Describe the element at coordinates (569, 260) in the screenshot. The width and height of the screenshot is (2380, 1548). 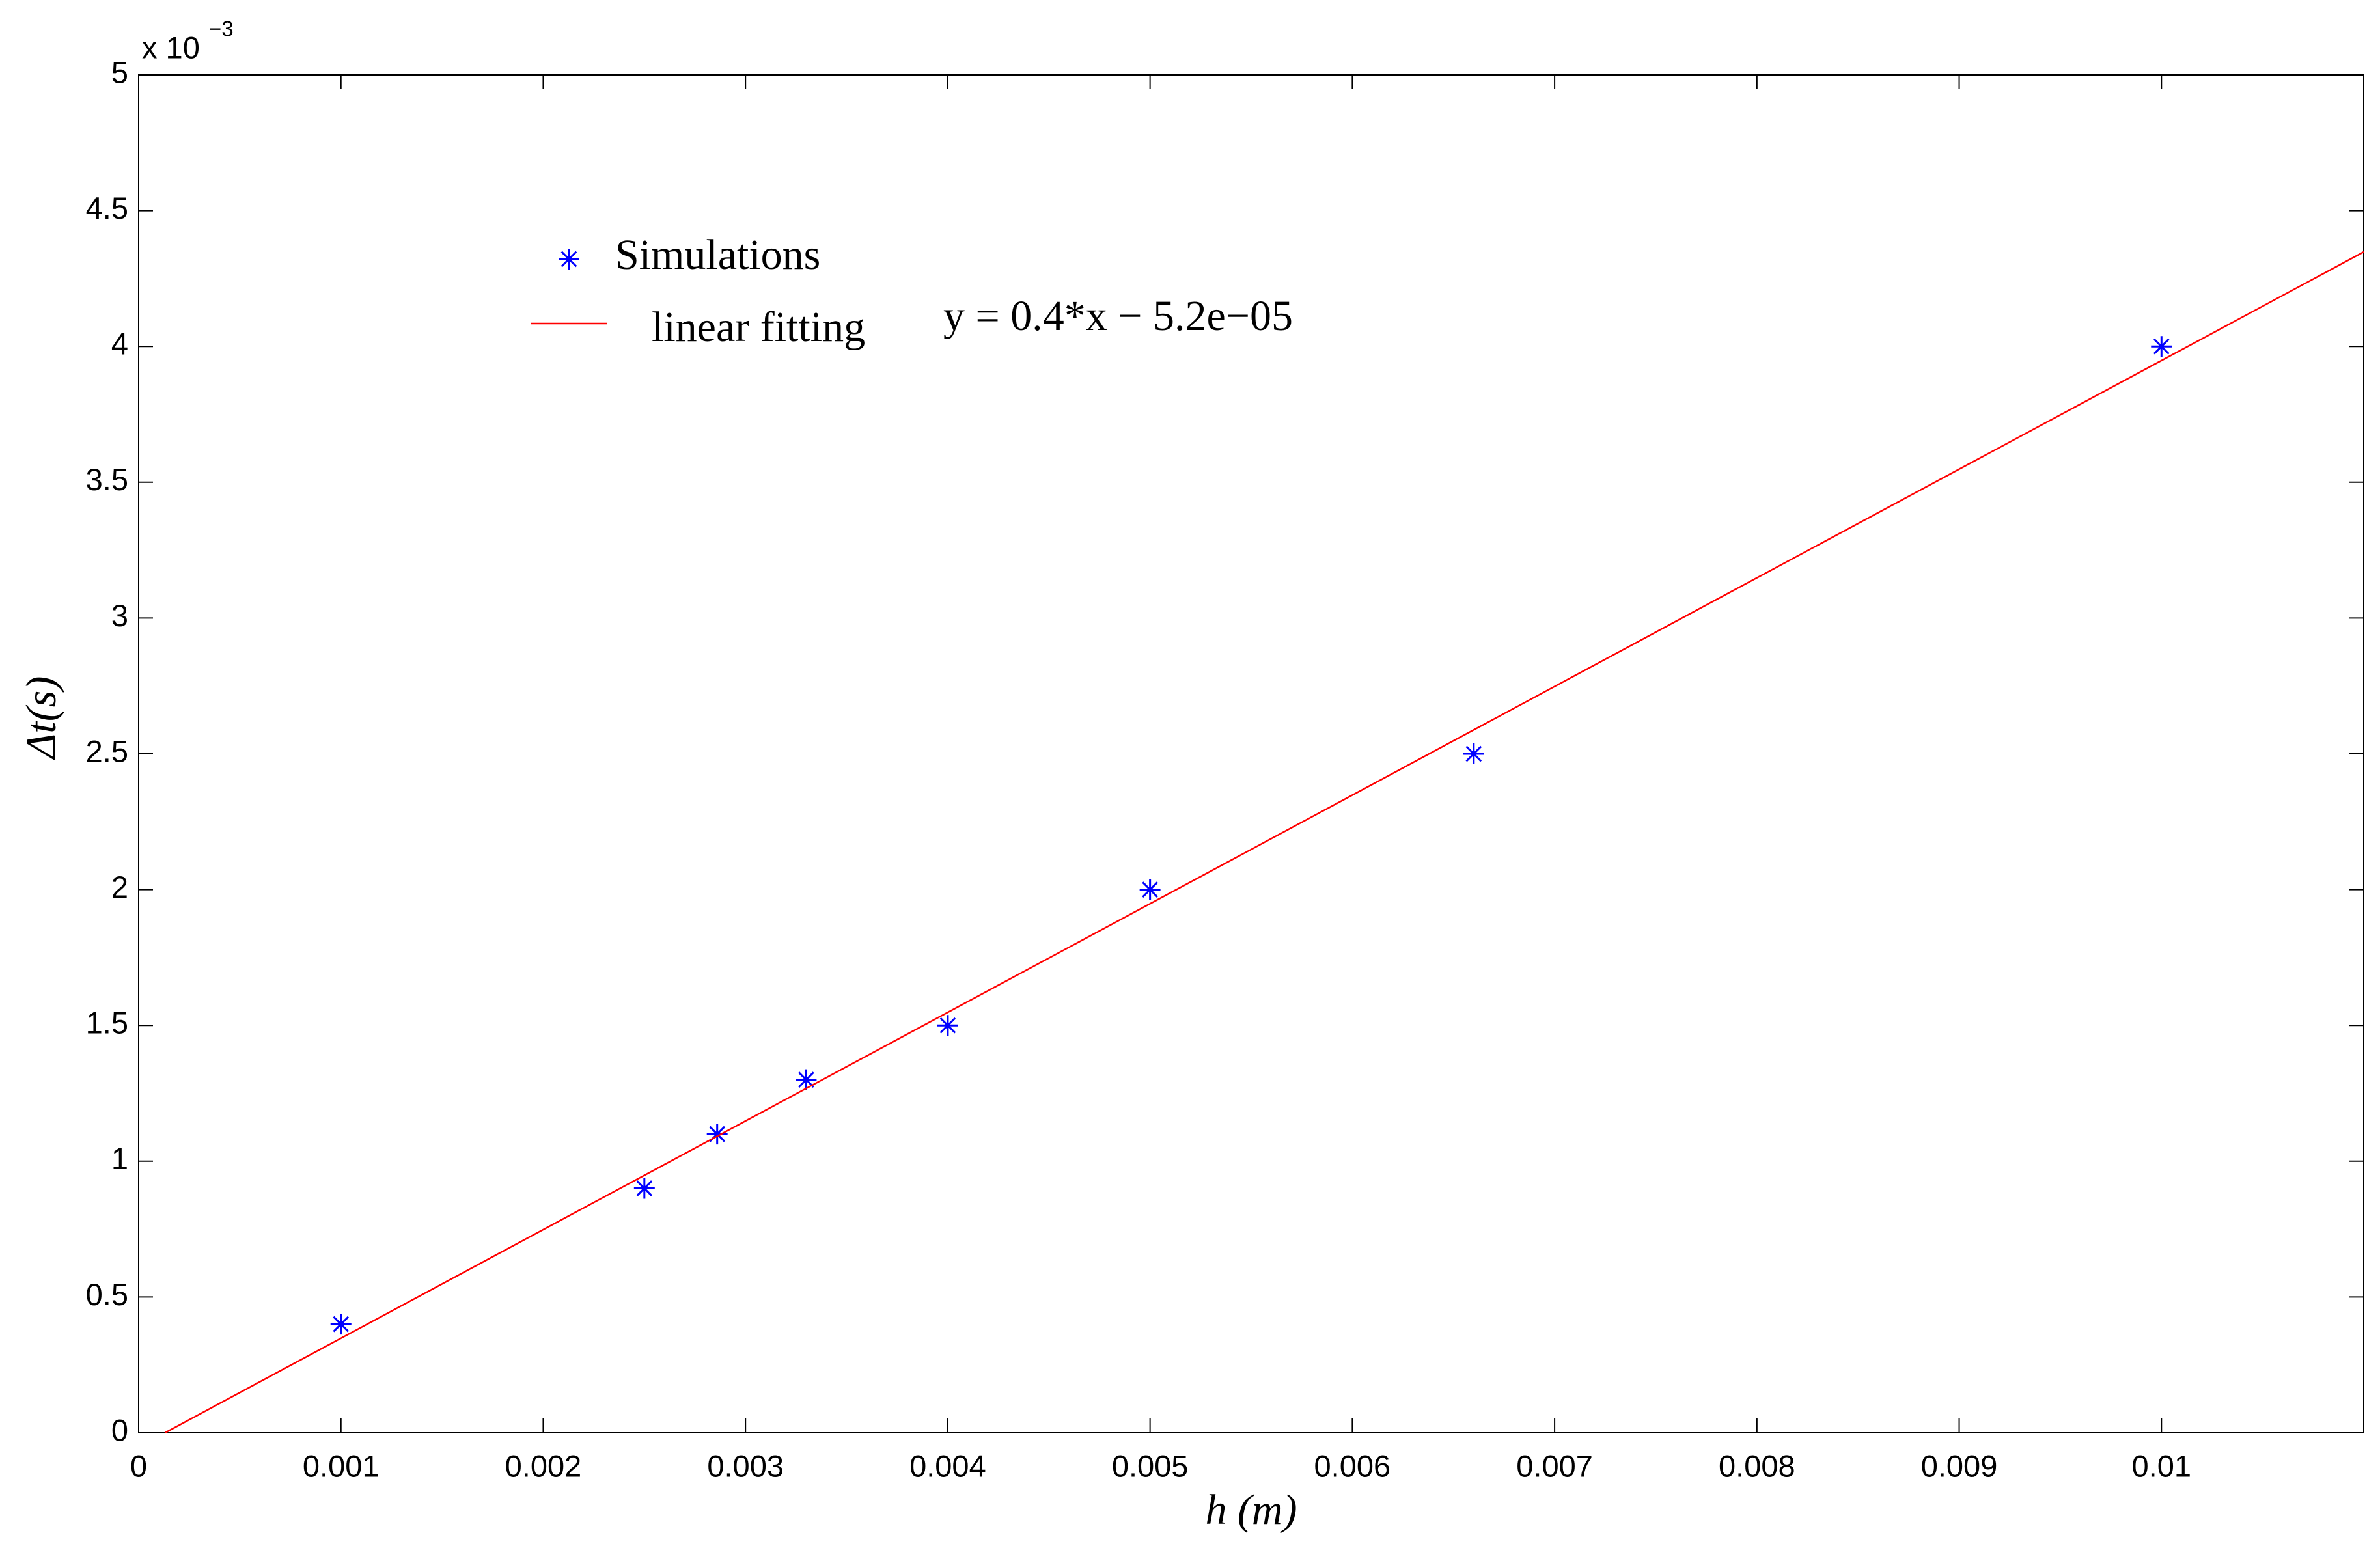
I see `legend-marker` at that location.